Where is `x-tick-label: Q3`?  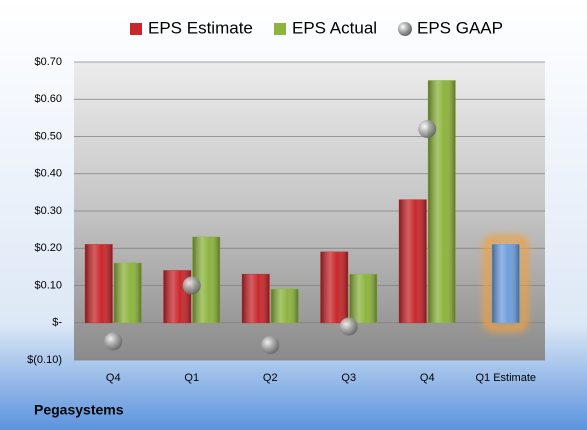
x-tick-label: Q3 is located at coordinates (348, 378).